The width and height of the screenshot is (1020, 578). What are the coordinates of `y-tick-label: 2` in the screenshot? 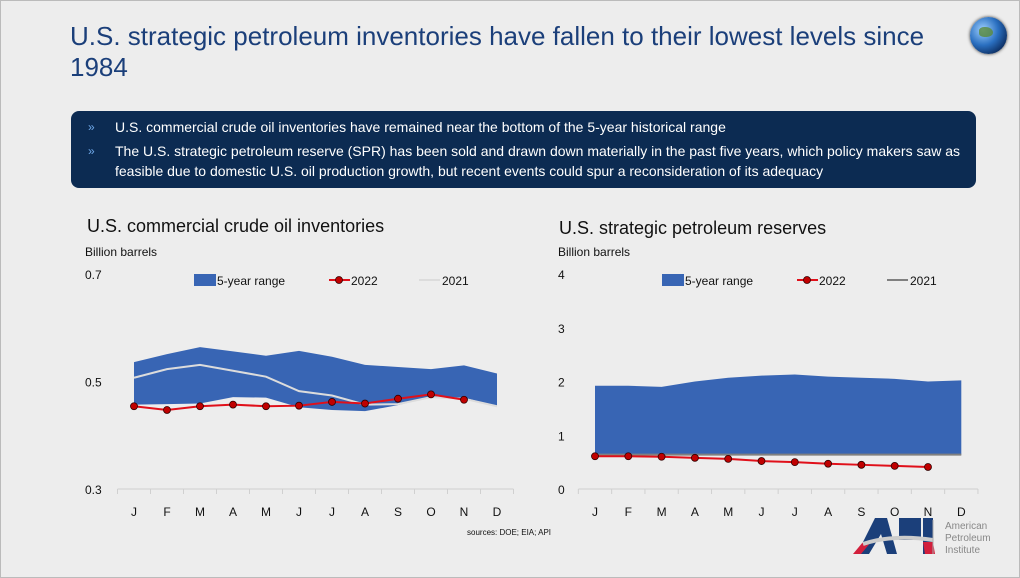 It's located at (561, 383).